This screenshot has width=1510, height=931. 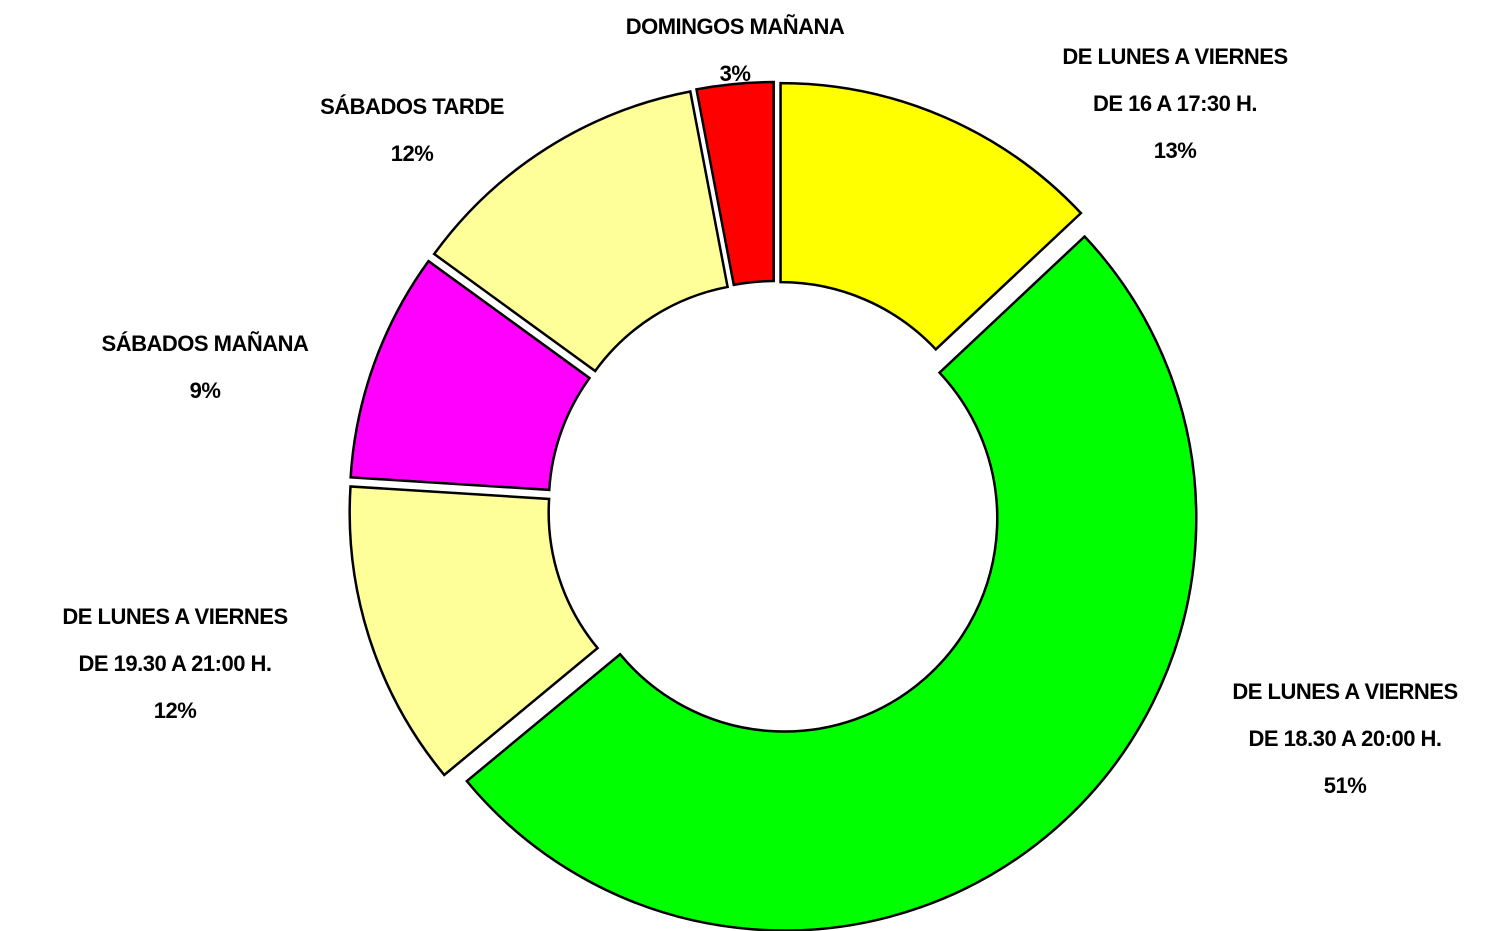 I want to click on slice-label: SÁBADOS MAÑANA, so click(x=206, y=343).